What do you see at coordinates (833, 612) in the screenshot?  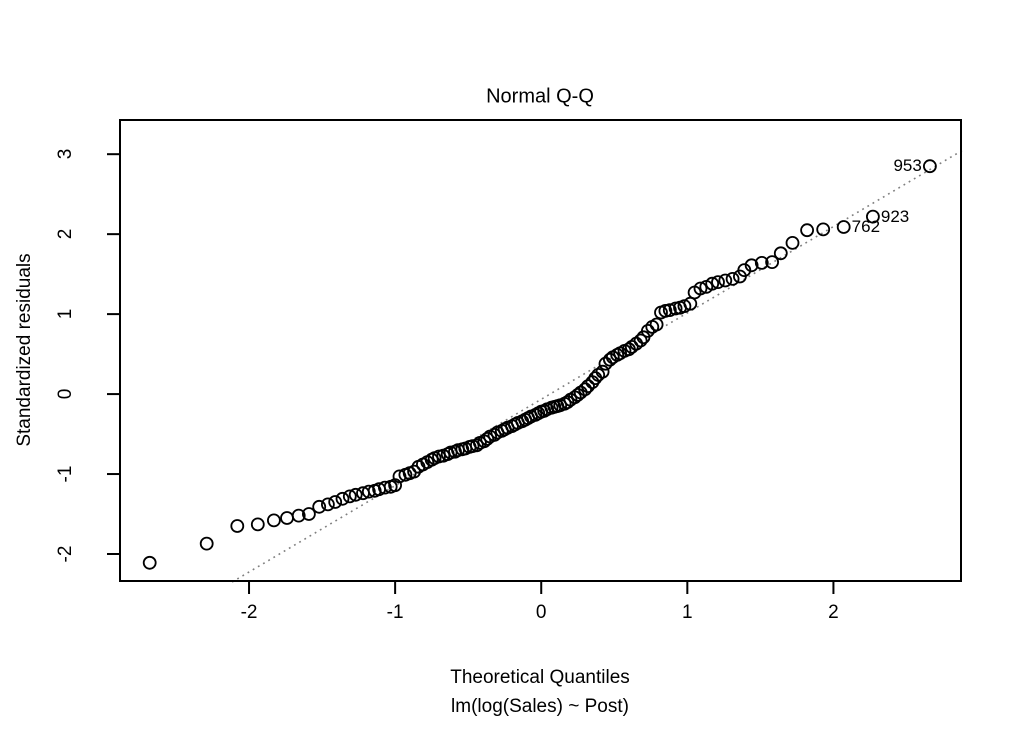 I see `x-tick-label: 2` at bounding box center [833, 612].